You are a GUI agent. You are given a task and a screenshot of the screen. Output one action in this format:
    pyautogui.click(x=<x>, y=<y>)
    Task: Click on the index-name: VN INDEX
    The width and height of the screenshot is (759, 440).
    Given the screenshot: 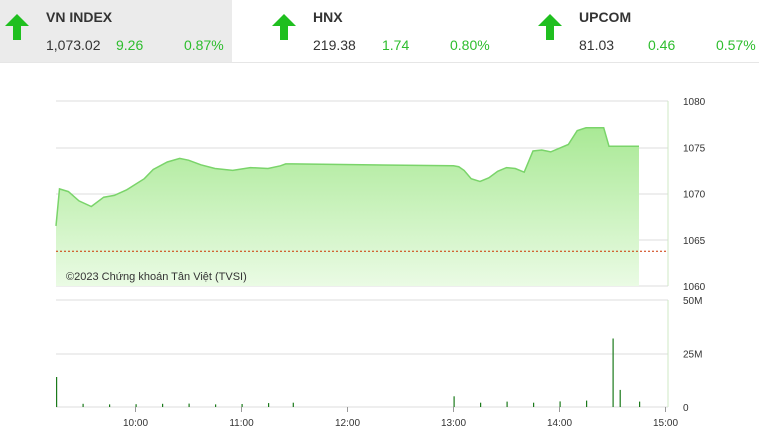 What is the action you would take?
    pyautogui.click(x=79, y=17)
    